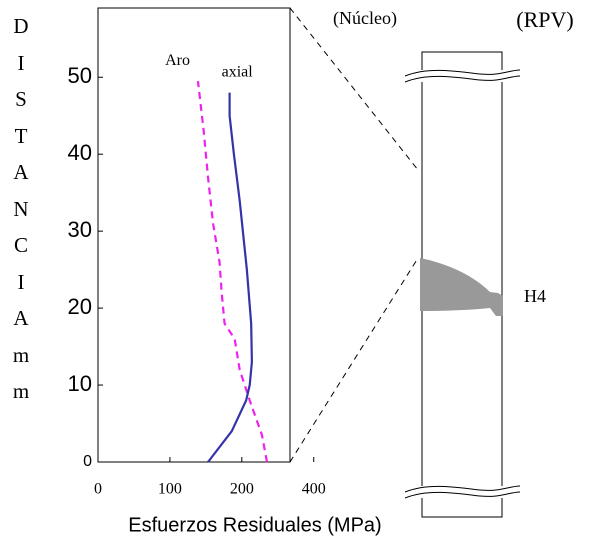 This screenshot has height=543, width=589. What do you see at coordinates (242, 489) in the screenshot?
I see `x-tick-label: 200` at bounding box center [242, 489].